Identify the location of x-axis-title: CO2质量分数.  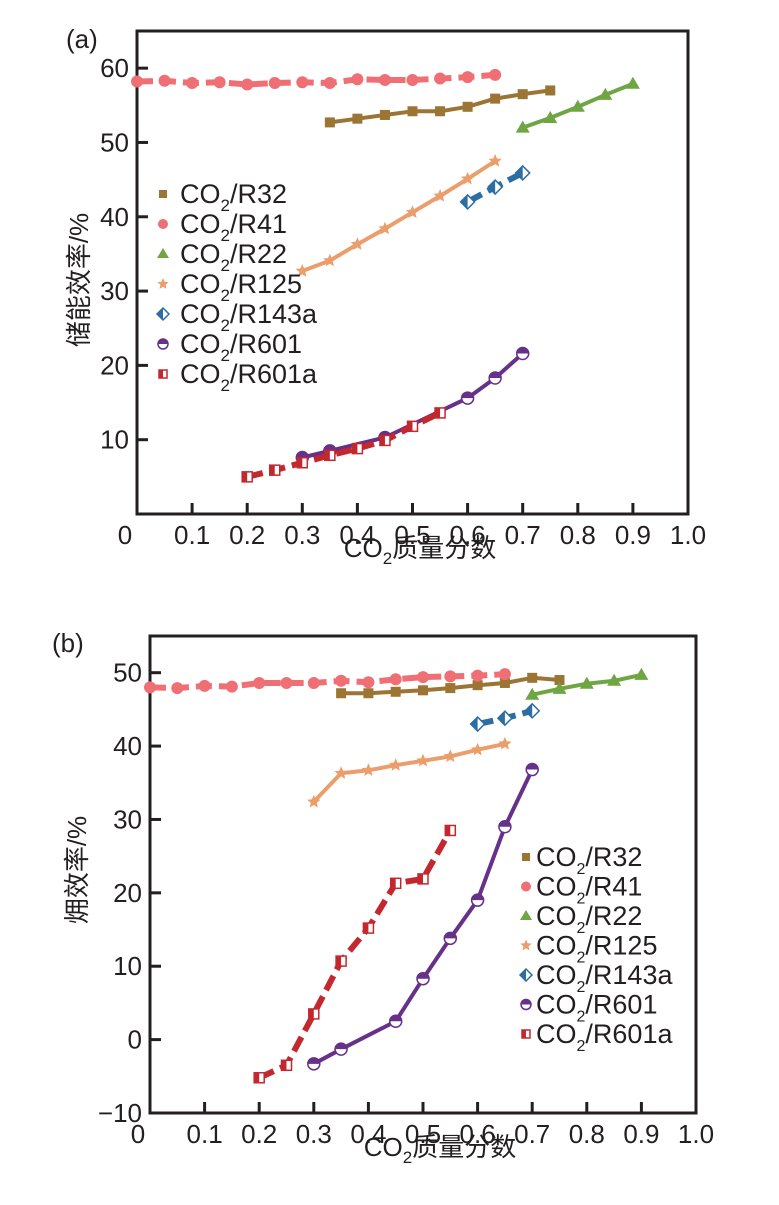
(440, 1149).